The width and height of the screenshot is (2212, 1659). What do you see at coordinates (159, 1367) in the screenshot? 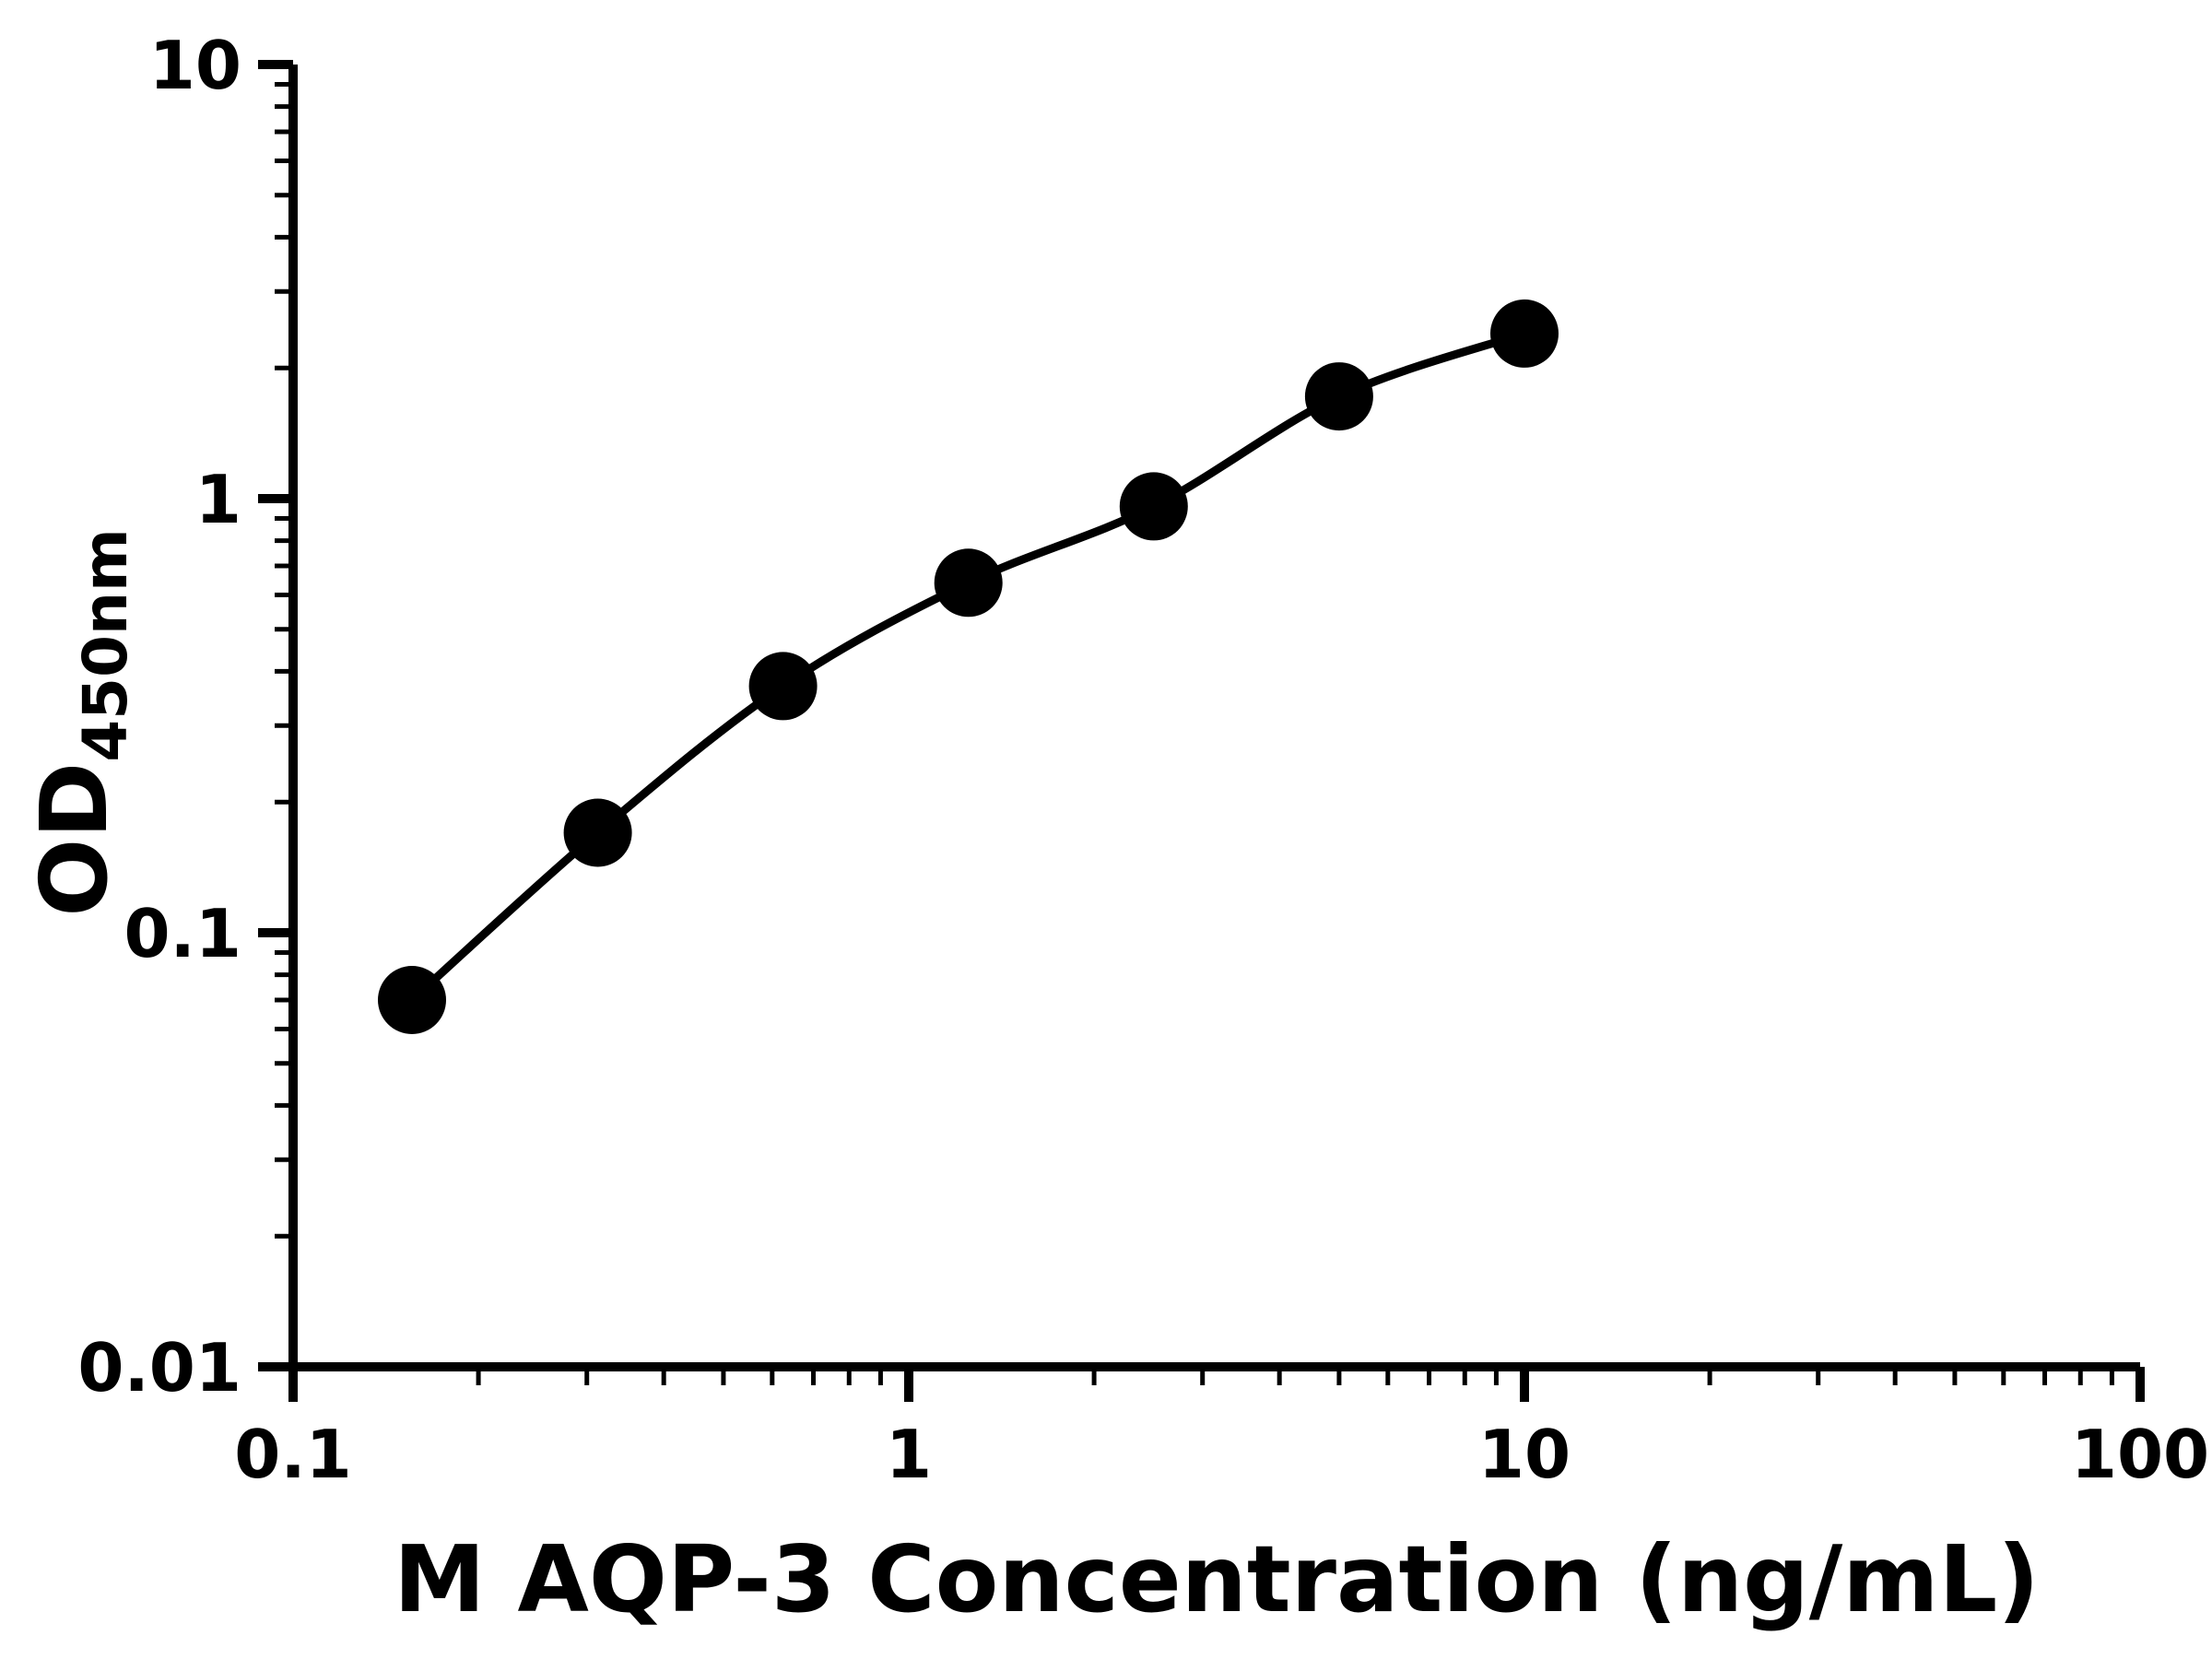
I see `y-tick-label: 0.01` at bounding box center [159, 1367].